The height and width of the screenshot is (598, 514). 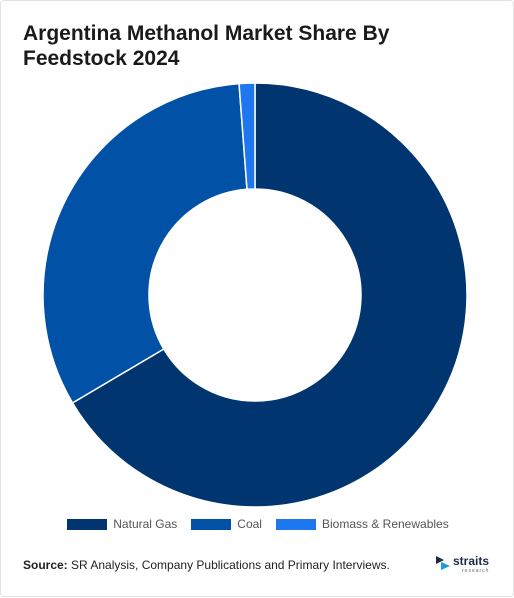 I want to click on straits-research-logo: straits research, so click(x=465, y=564).